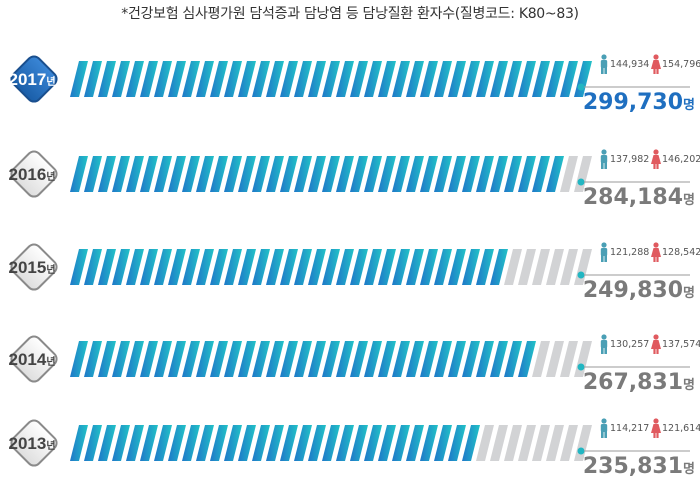 The width and height of the screenshot is (700, 479). I want to click on male-icon, so click(604, 344).